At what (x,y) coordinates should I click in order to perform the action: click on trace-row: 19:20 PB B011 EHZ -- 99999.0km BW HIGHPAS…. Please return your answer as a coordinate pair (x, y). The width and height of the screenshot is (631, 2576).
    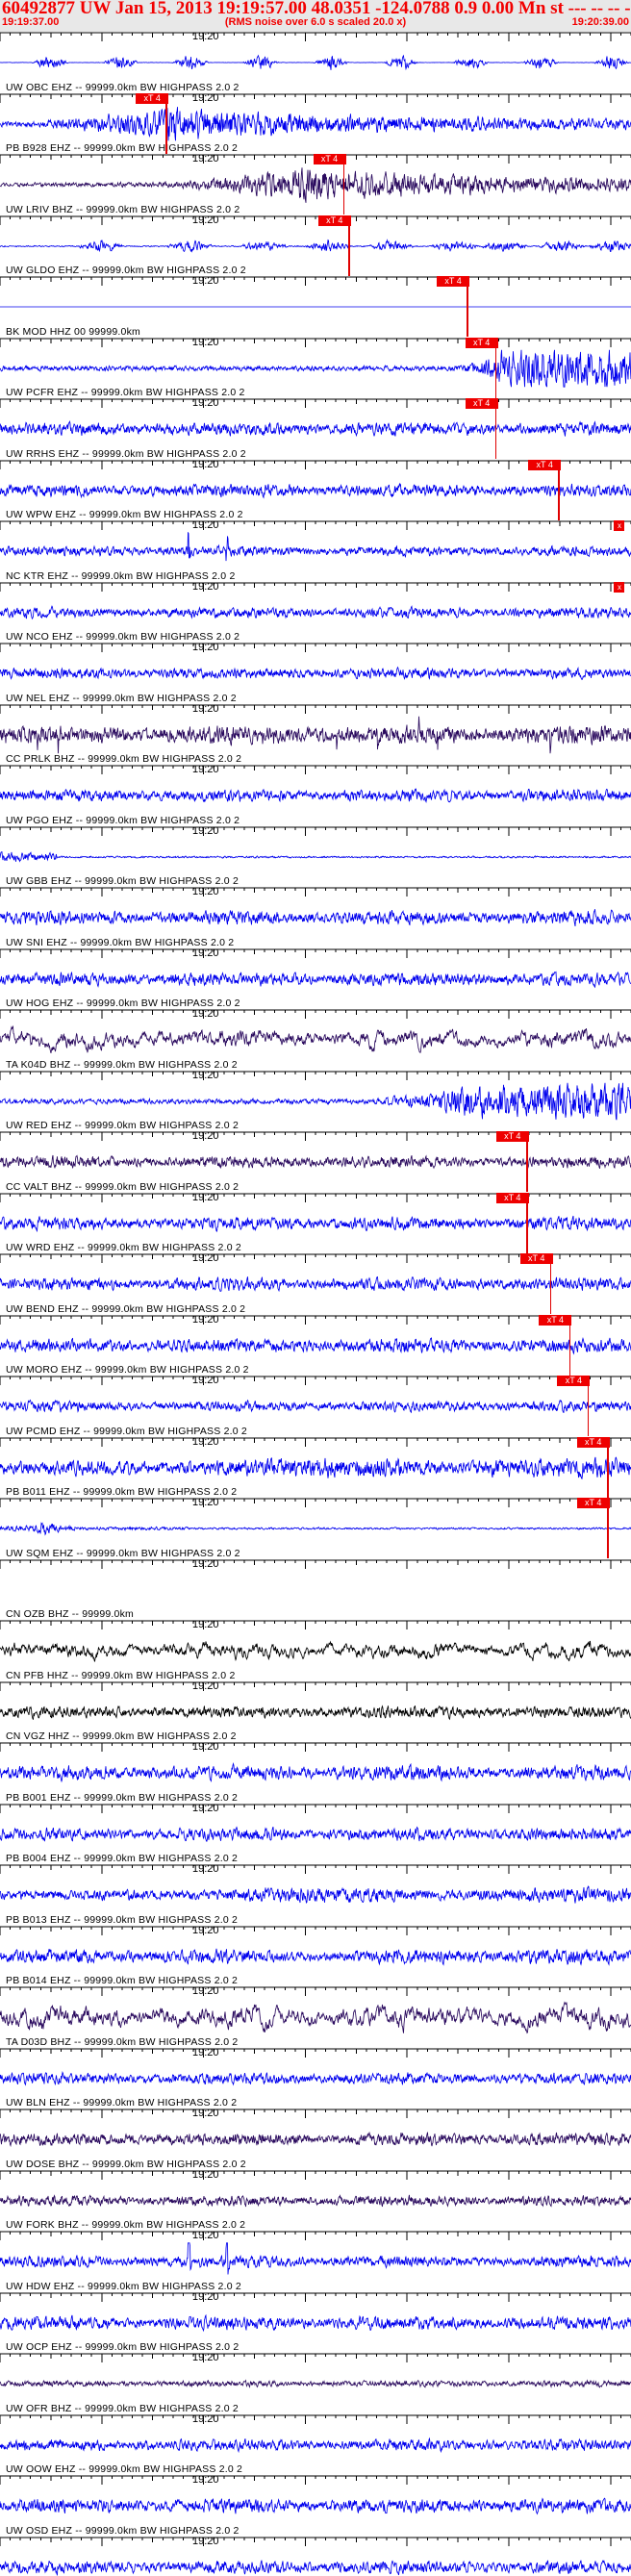
    Looking at the image, I should click on (315, 1467).